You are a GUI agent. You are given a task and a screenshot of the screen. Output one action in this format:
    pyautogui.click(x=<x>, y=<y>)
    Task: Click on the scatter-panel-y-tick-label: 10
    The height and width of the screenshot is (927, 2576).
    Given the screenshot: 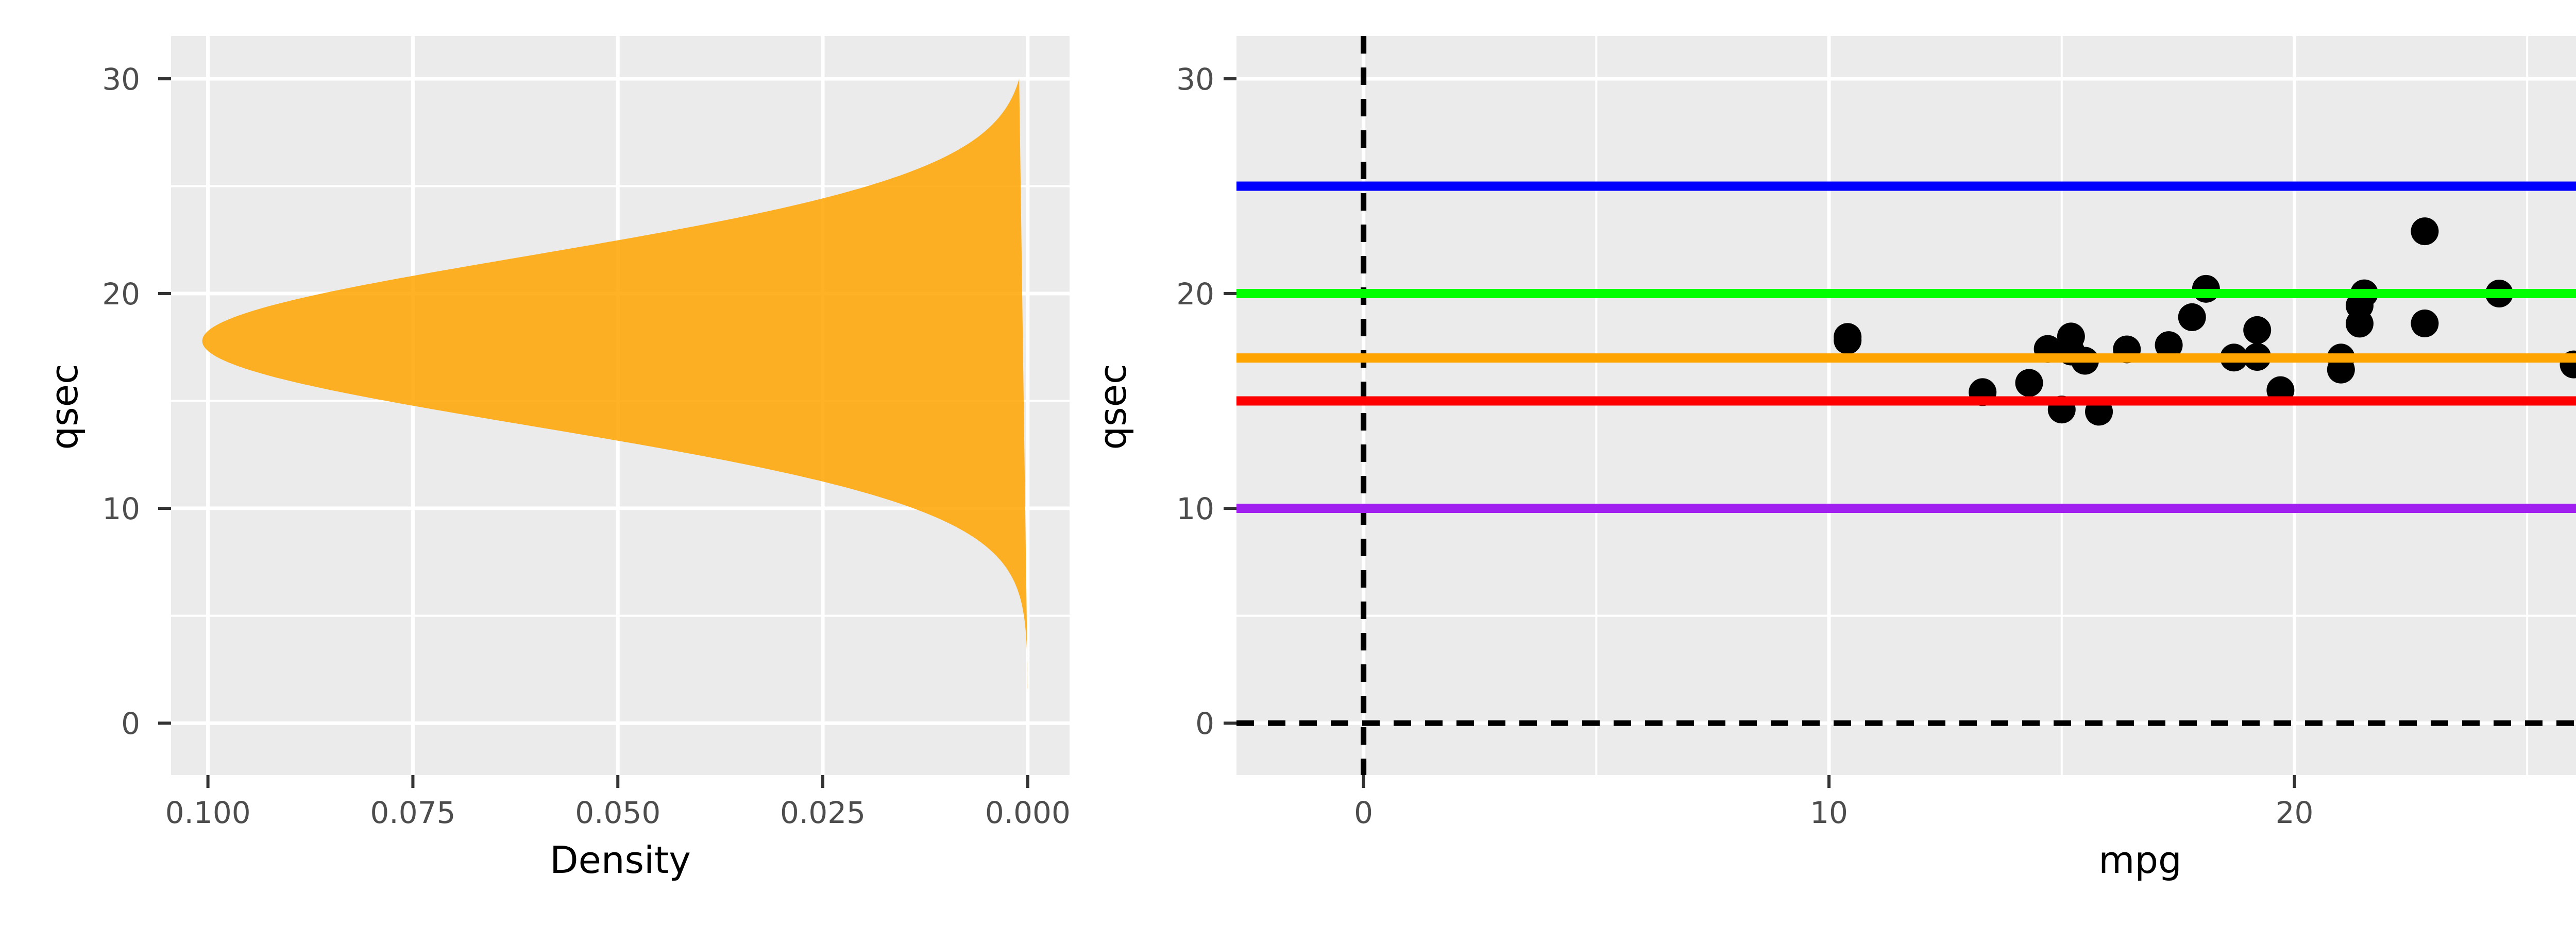 What is the action you would take?
    pyautogui.click(x=1195, y=508)
    